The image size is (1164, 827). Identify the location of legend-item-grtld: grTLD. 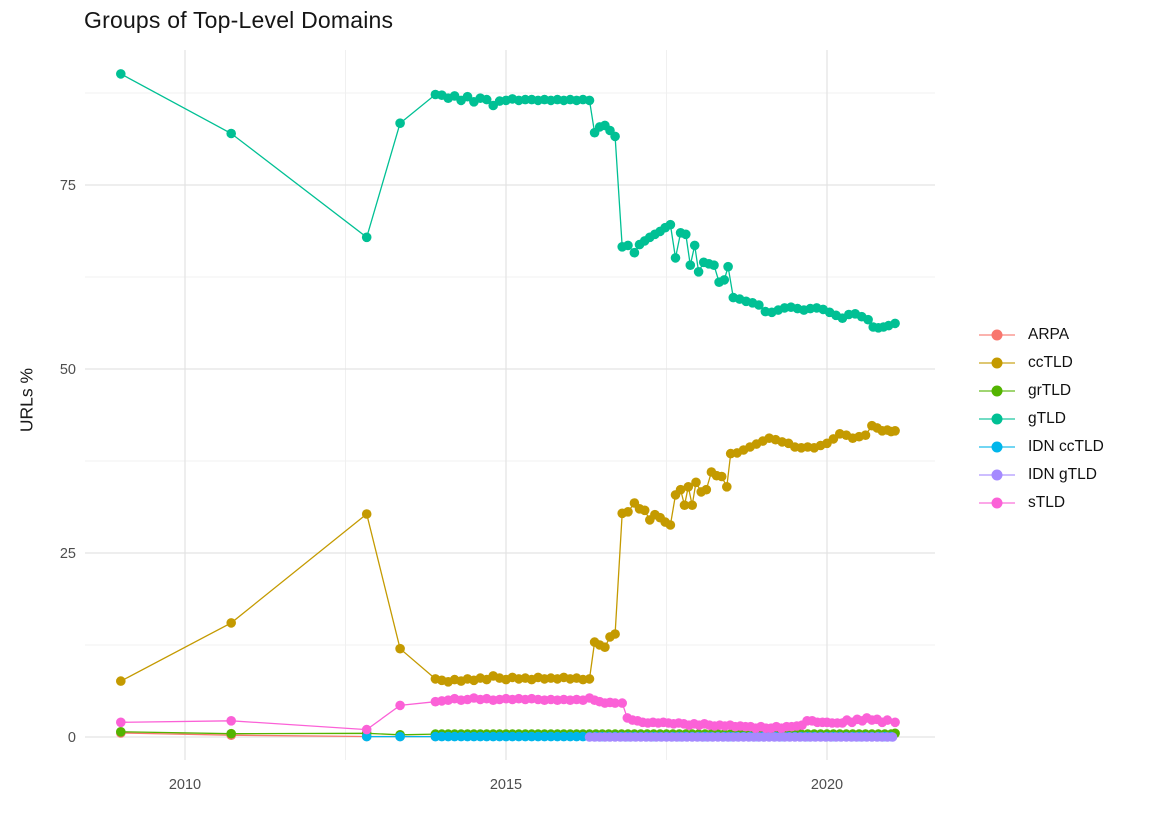
(1040, 391).